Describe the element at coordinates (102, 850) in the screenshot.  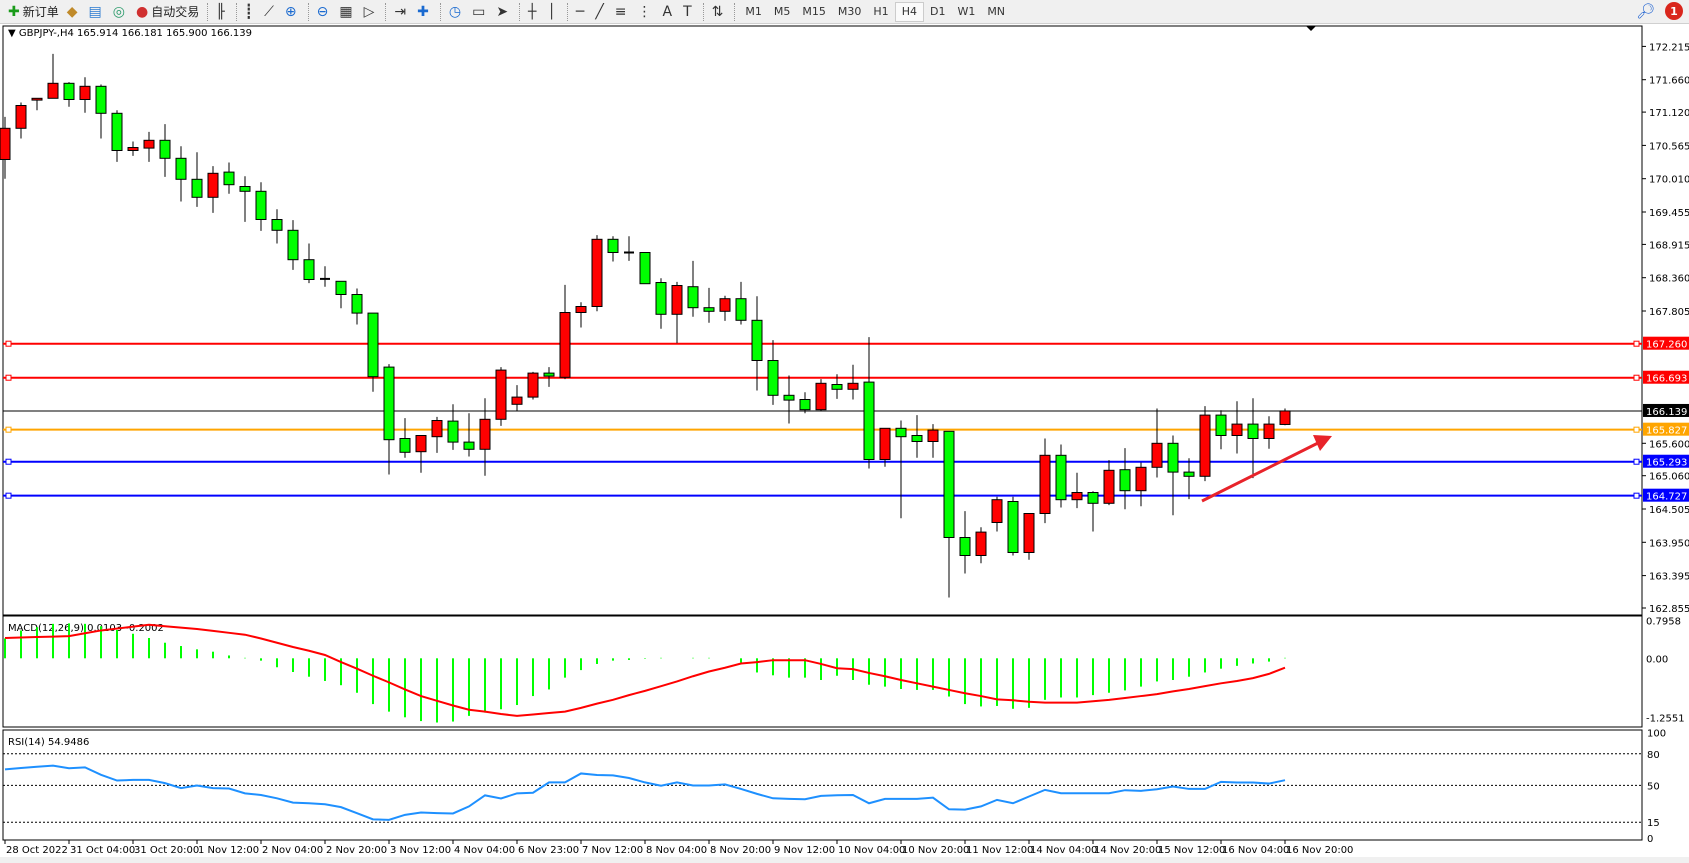
I see `time-label: 31 Oct 04:00` at that location.